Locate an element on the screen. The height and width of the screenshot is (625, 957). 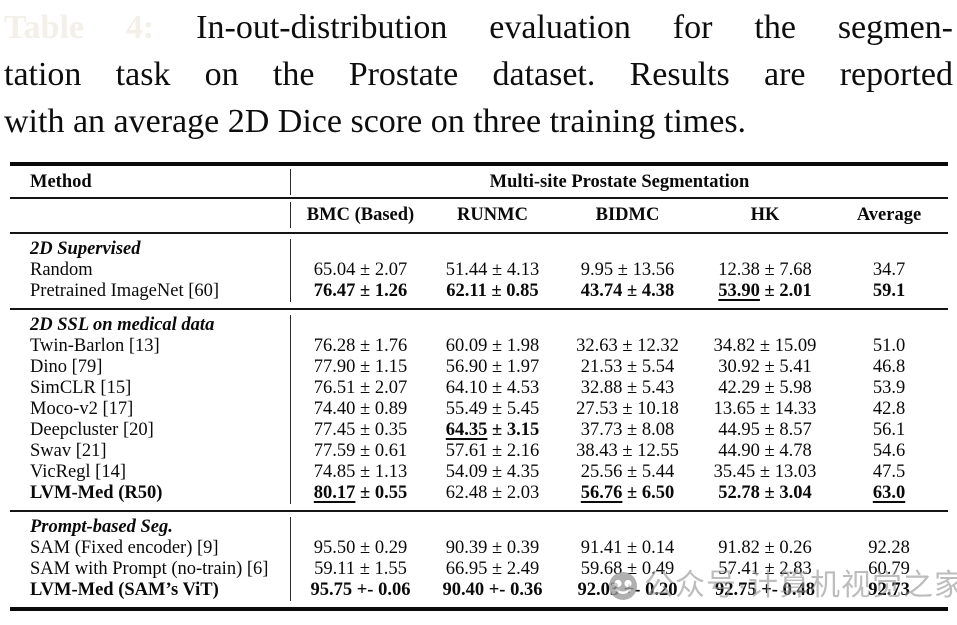
value-cell: 43.74 ± 4.38 is located at coordinates (627, 291).